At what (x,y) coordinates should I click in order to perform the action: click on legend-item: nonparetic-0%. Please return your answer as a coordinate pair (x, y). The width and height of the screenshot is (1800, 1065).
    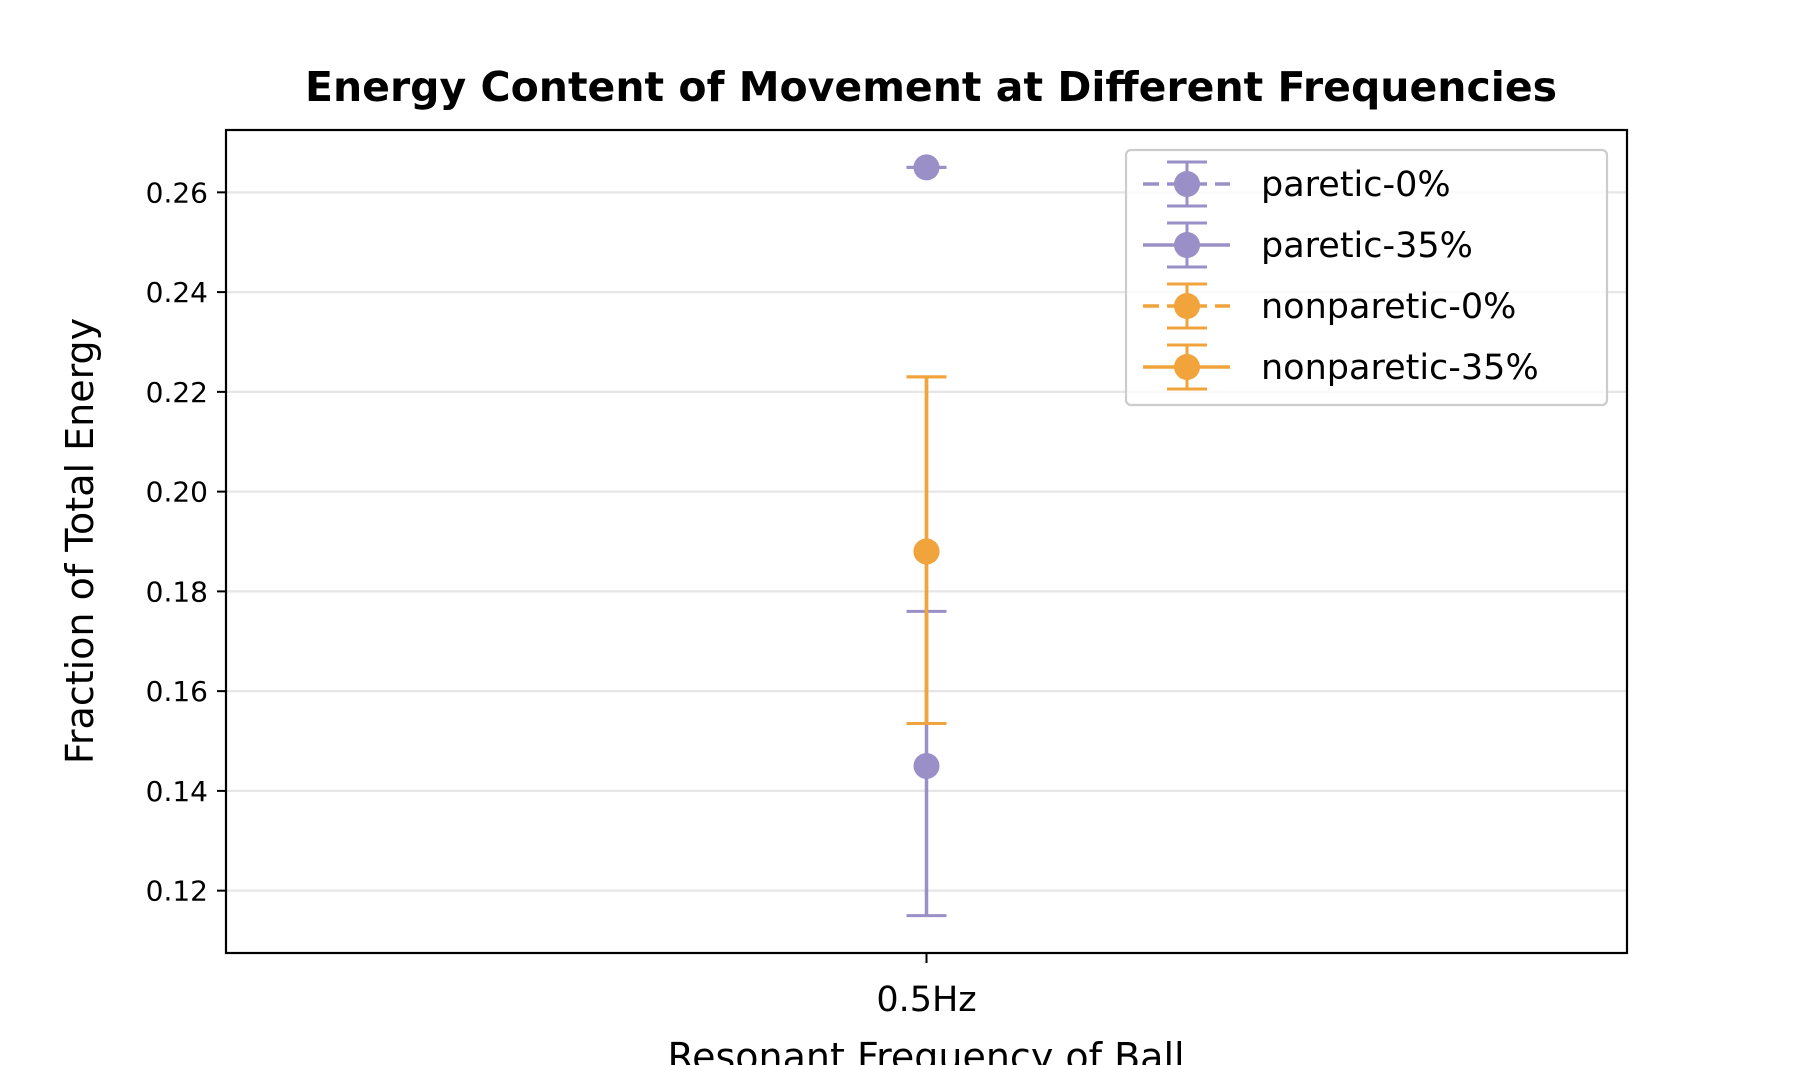
    Looking at the image, I should click on (1329, 306).